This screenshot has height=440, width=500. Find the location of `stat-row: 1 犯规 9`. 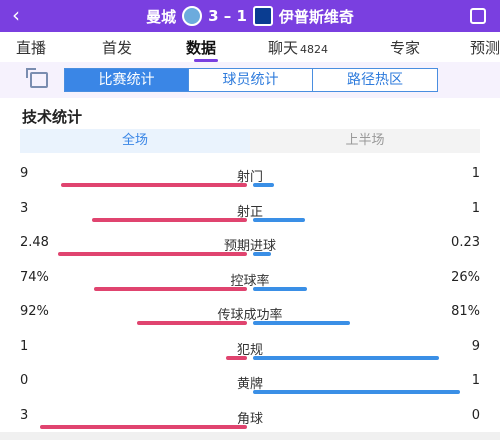

stat-row: 1 犯规 9 is located at coordinates (250, 356).